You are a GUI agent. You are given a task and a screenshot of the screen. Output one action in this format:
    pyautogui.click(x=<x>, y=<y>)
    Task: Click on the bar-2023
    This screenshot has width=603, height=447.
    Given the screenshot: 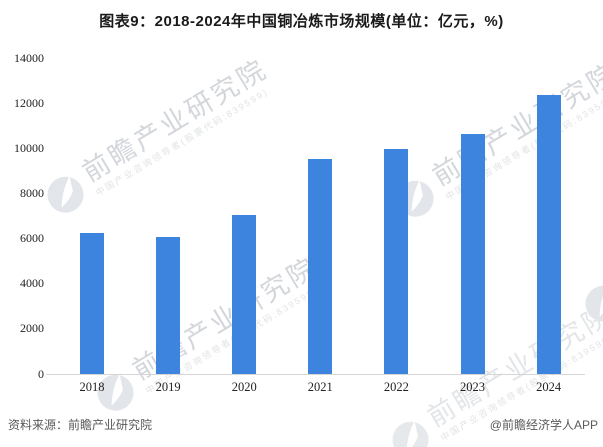 What is the action you would take?
    pyautogui.click(x=472, y=253)
    